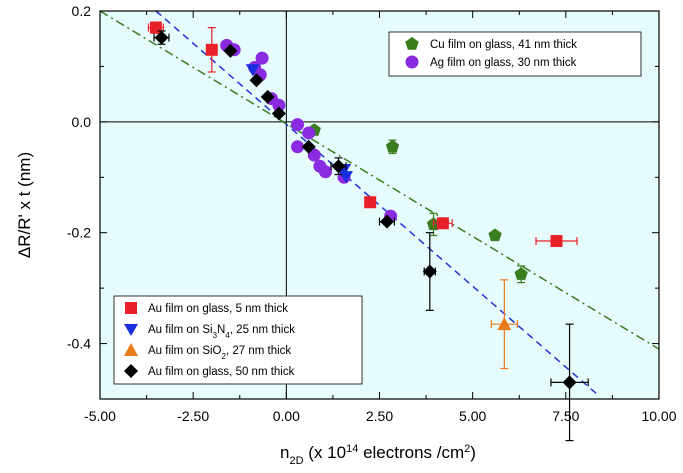 The width and height of the screenshot is (683, 473). I want to click on x-tick-label: 2.50, so click(379, 416).